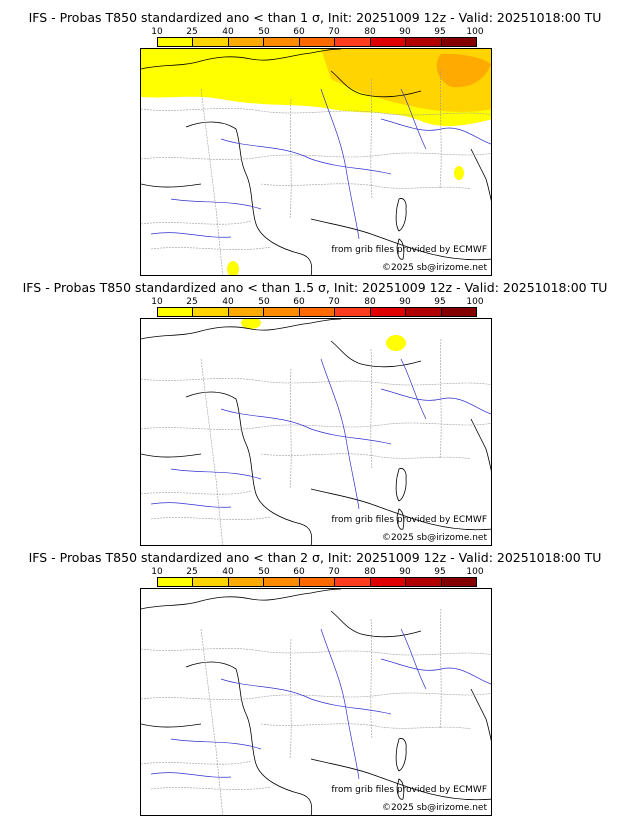 The height and width of the screenshot is (828, 630). Describe the element at coordinates (264, 302) in the screenshot. I see `scale-label: 50` at that location.